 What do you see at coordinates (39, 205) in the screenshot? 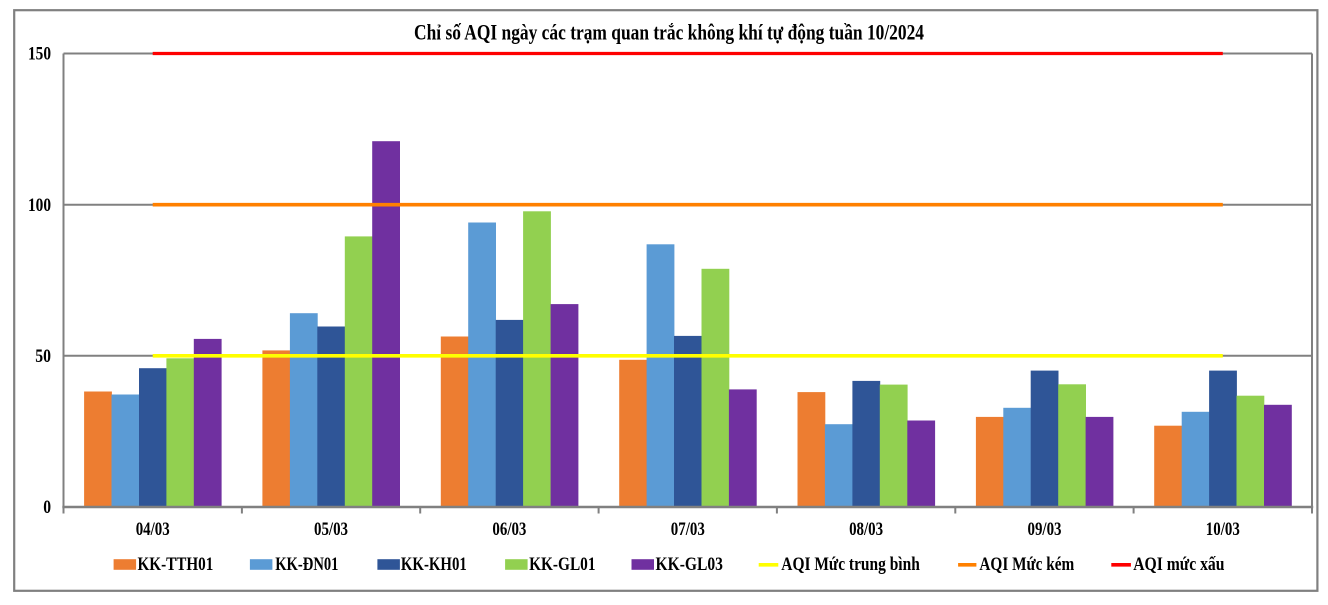
I see `svg-text: 100` at bounding box center [39, 205].